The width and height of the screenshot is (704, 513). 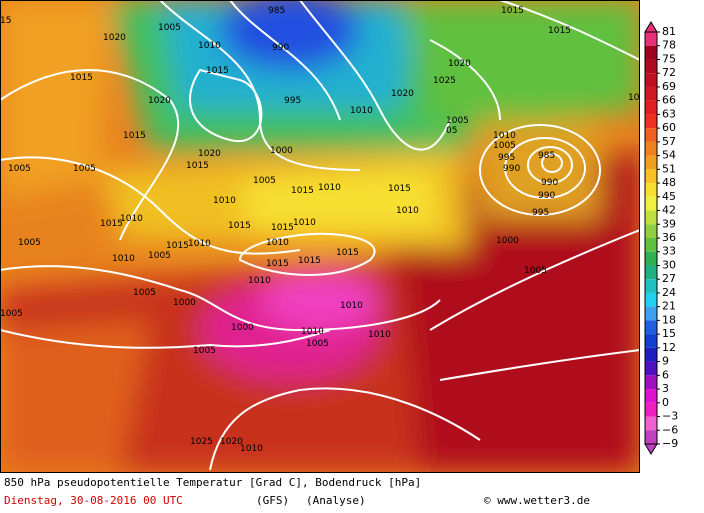 I want to click on colorbar-label: 9, so click(x=665, y=361).